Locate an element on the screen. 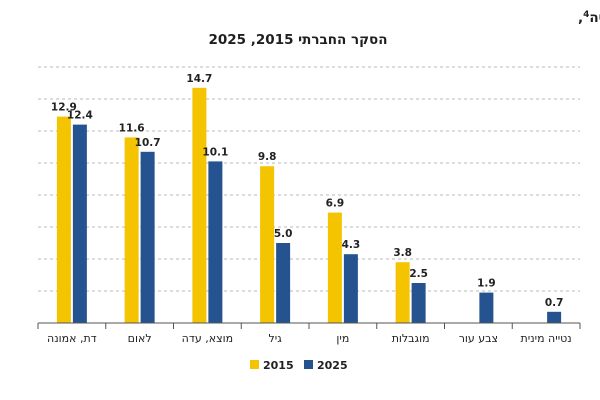 The image size is (600, 400). bar-value-label: 10.7 is located at coordinates (148, 143).